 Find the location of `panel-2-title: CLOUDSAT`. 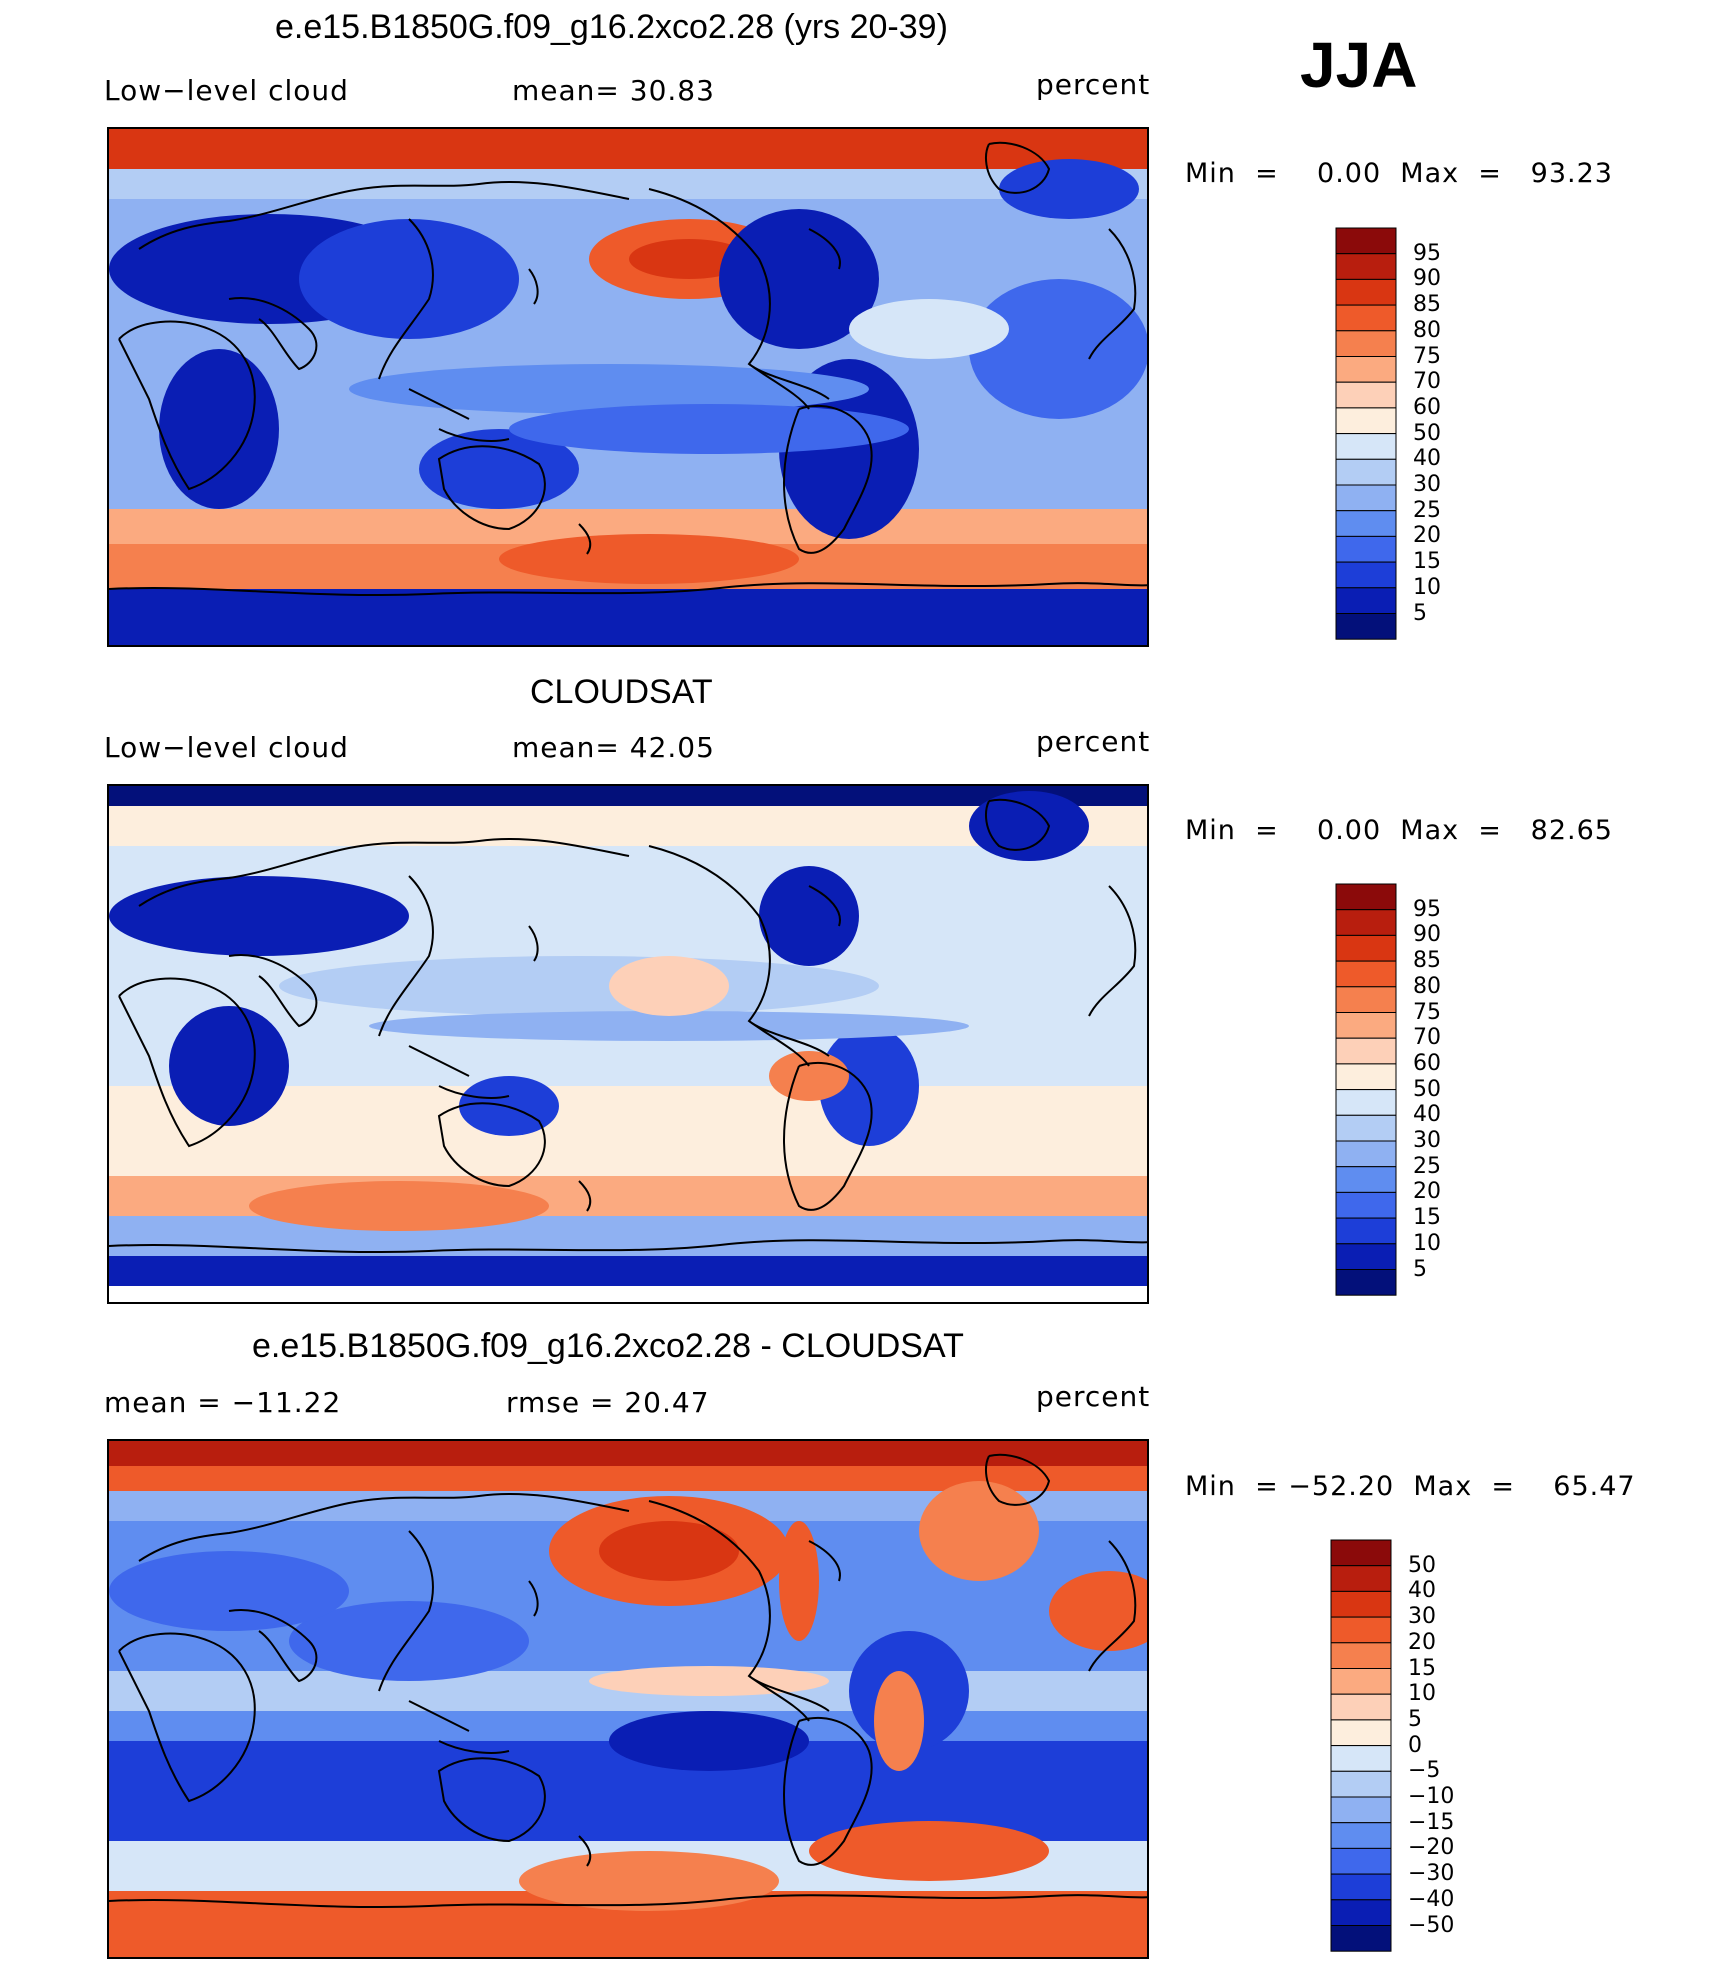

panel-2-title: CLOUDSAT is located at coordinates (621, 692).